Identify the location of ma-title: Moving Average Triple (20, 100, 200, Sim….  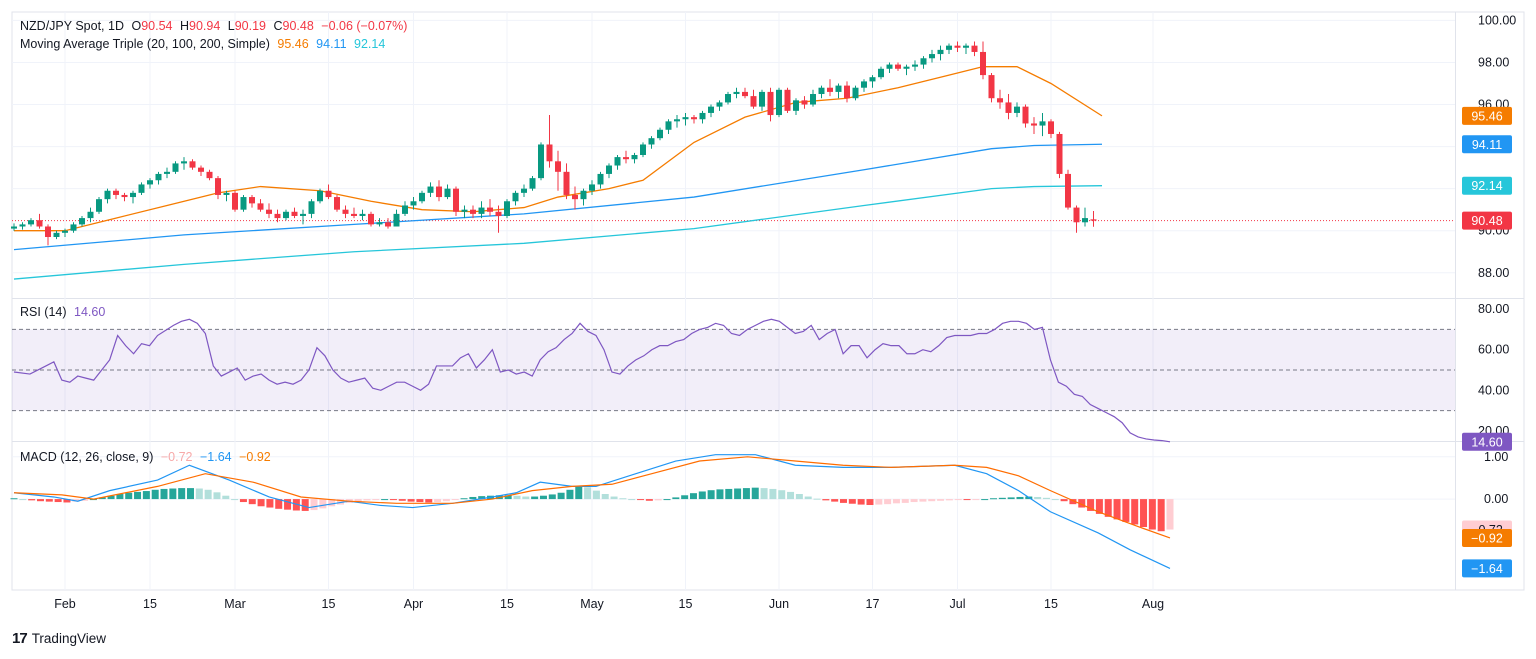
(145, 44).